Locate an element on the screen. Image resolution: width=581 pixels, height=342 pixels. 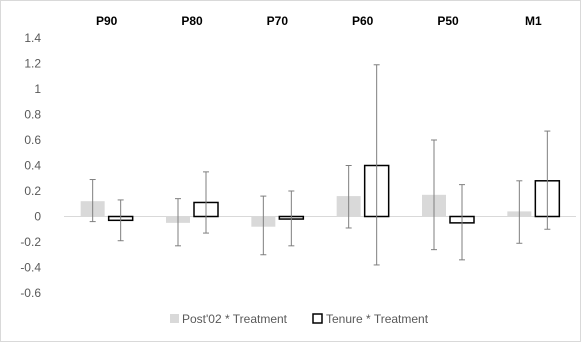
category-label: P90 is located at coordinates (107, 21).